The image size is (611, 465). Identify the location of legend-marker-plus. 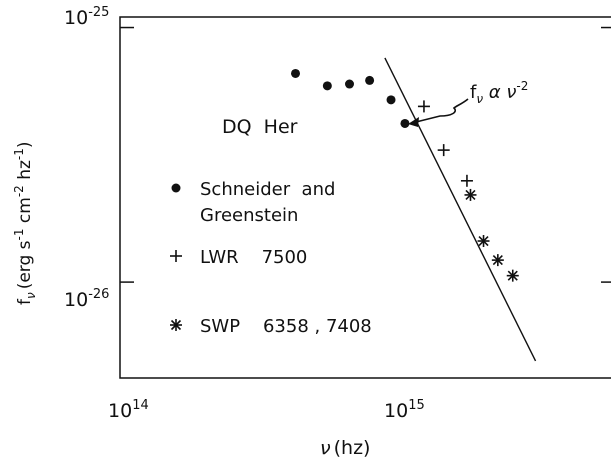
(176, 256).